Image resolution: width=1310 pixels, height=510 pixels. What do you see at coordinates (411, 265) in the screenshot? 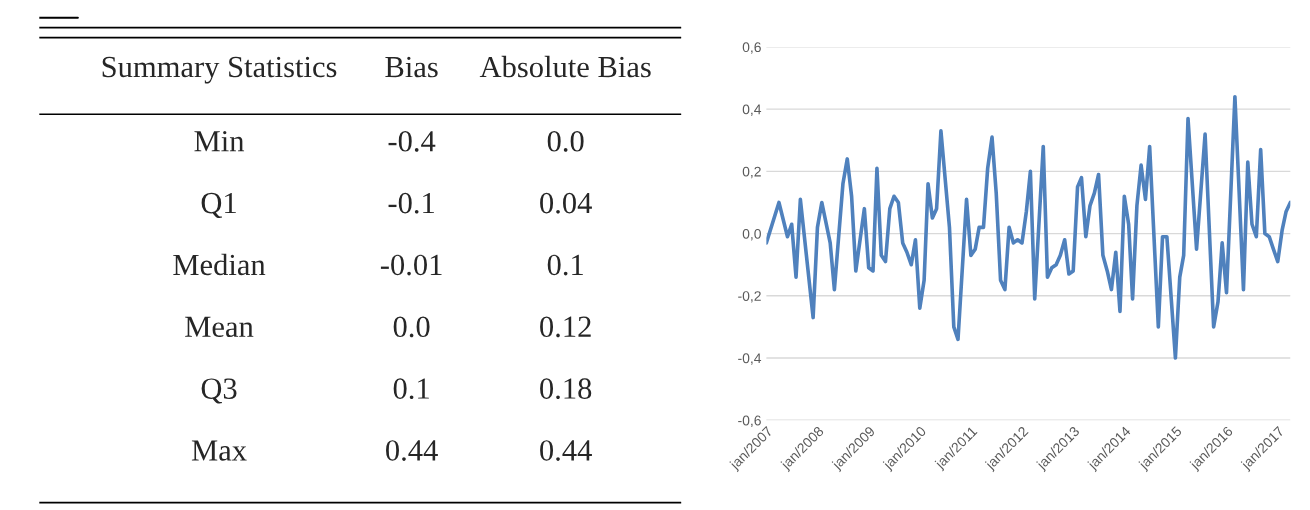
I see `data-label: -0.01` at bounding box center [411, 265].